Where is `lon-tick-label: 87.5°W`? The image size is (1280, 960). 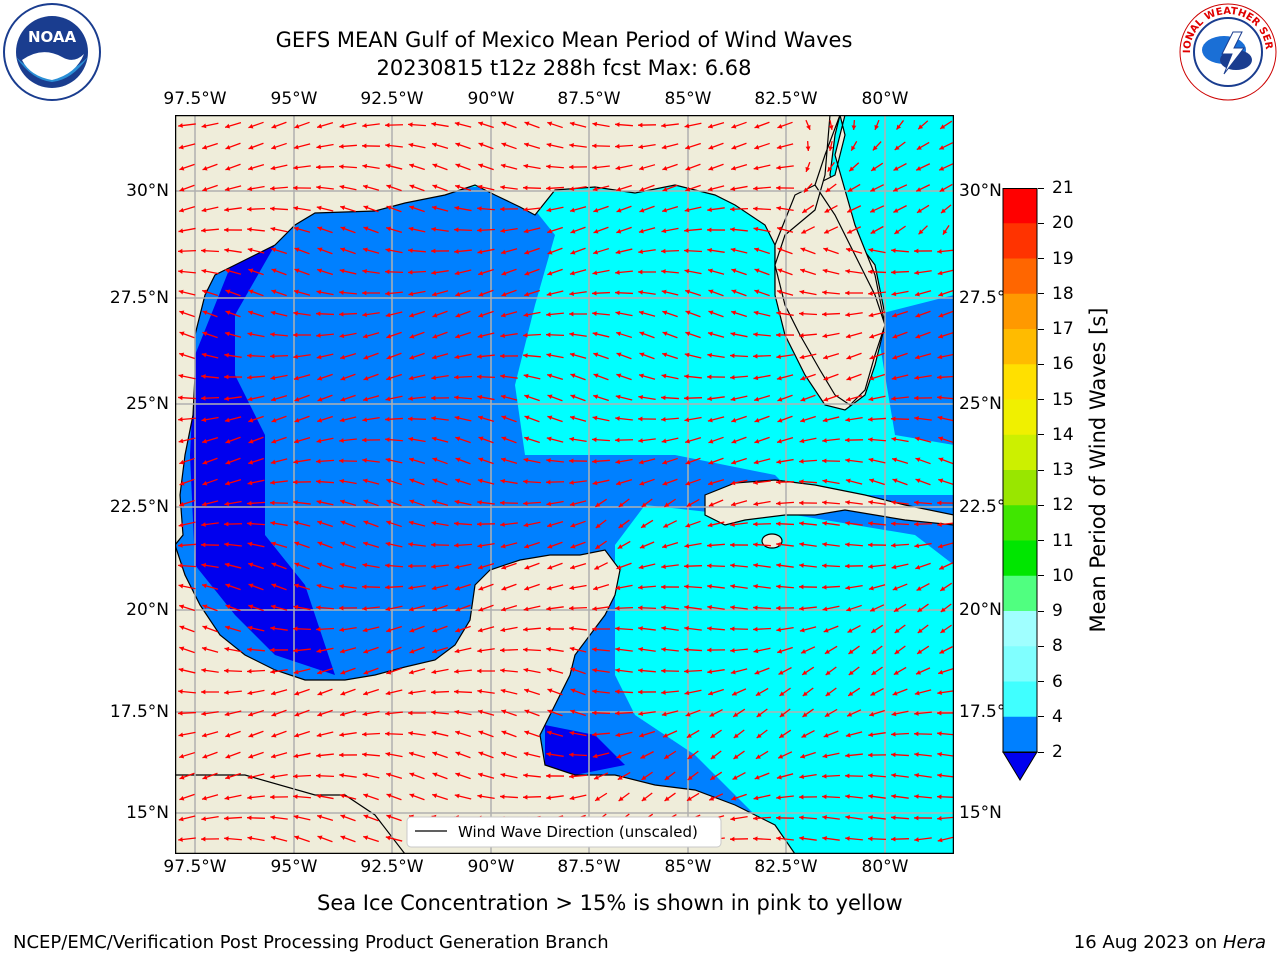 lon-tick-label: 87.5°W is located at coordinates (589, 867).